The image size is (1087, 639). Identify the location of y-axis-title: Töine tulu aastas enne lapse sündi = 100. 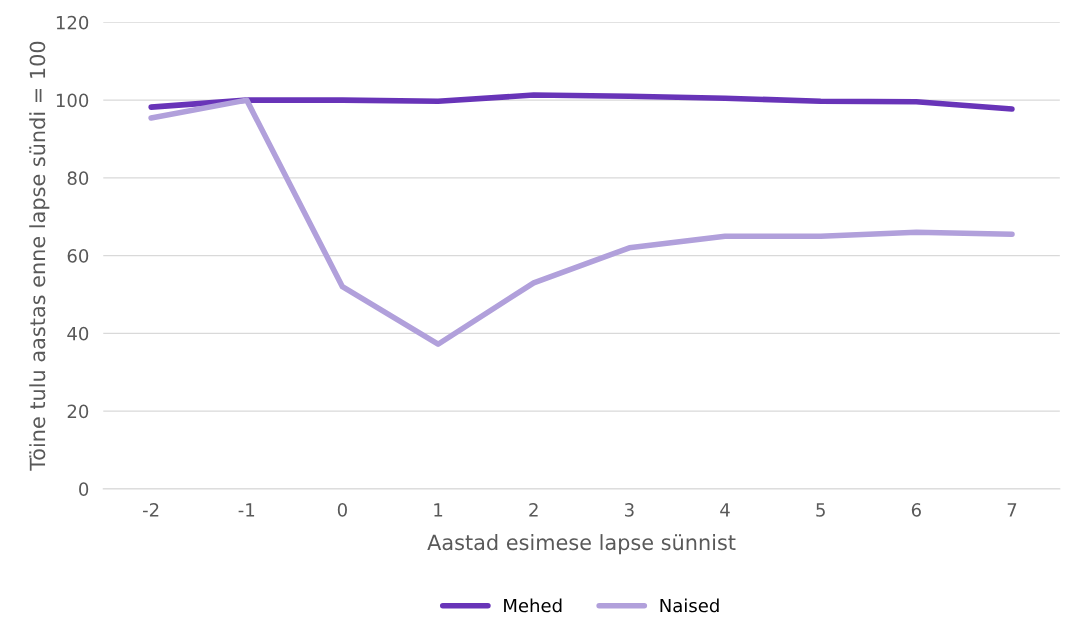
(39, 256).